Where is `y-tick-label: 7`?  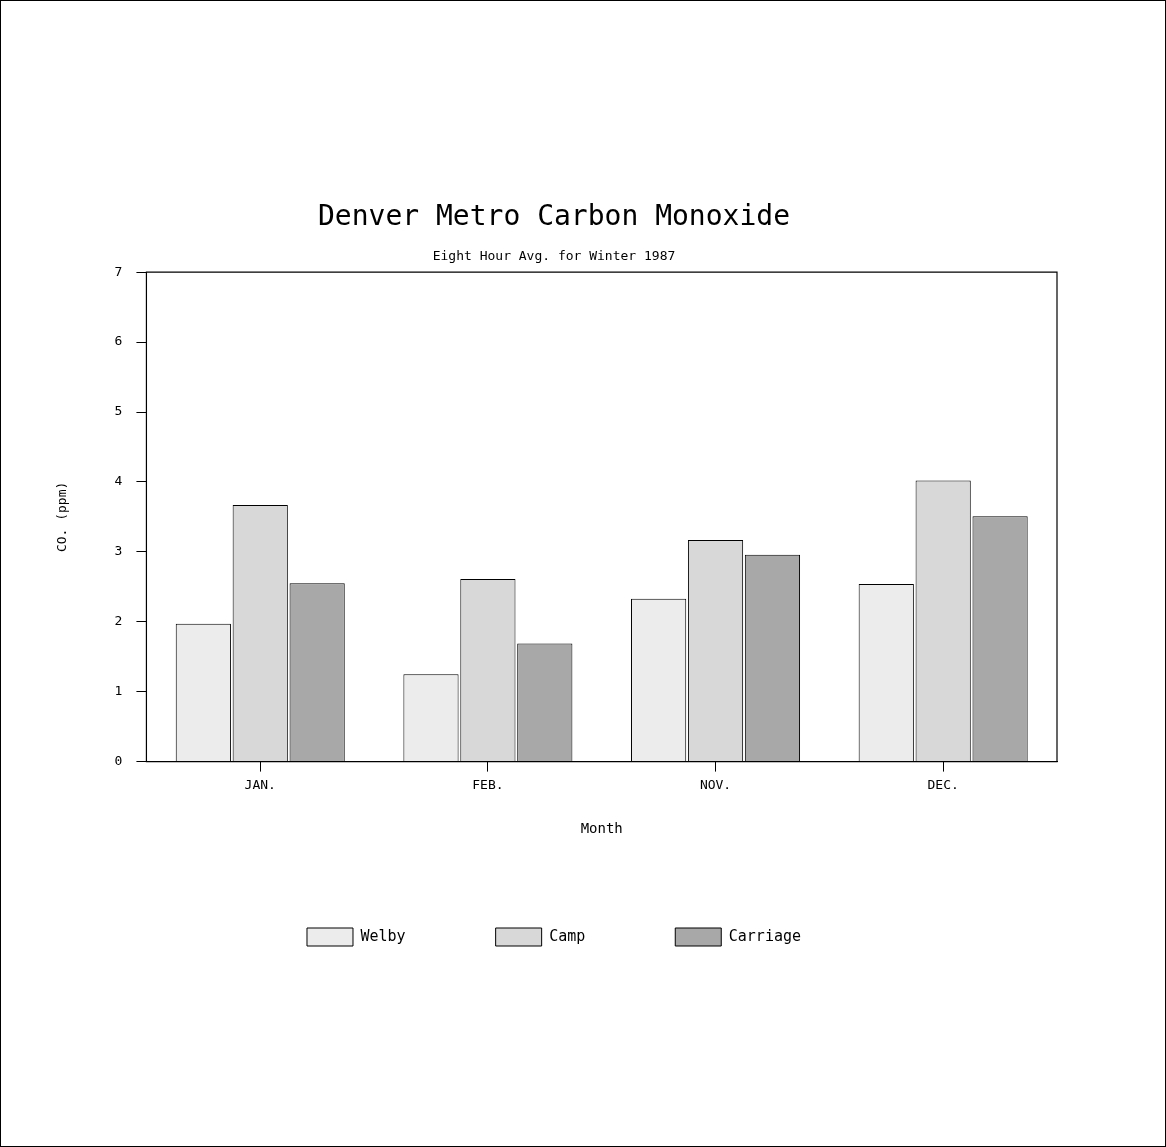 y-tick-label: 7 is located at coordinates (118, 271).